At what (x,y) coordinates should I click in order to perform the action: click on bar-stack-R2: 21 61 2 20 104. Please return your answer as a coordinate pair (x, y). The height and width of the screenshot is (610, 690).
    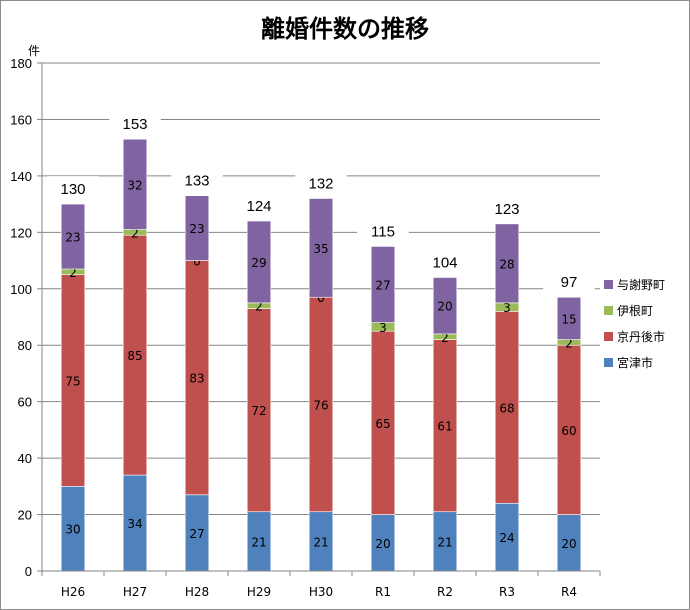
    Looking at the image, I should click on (445, 410).